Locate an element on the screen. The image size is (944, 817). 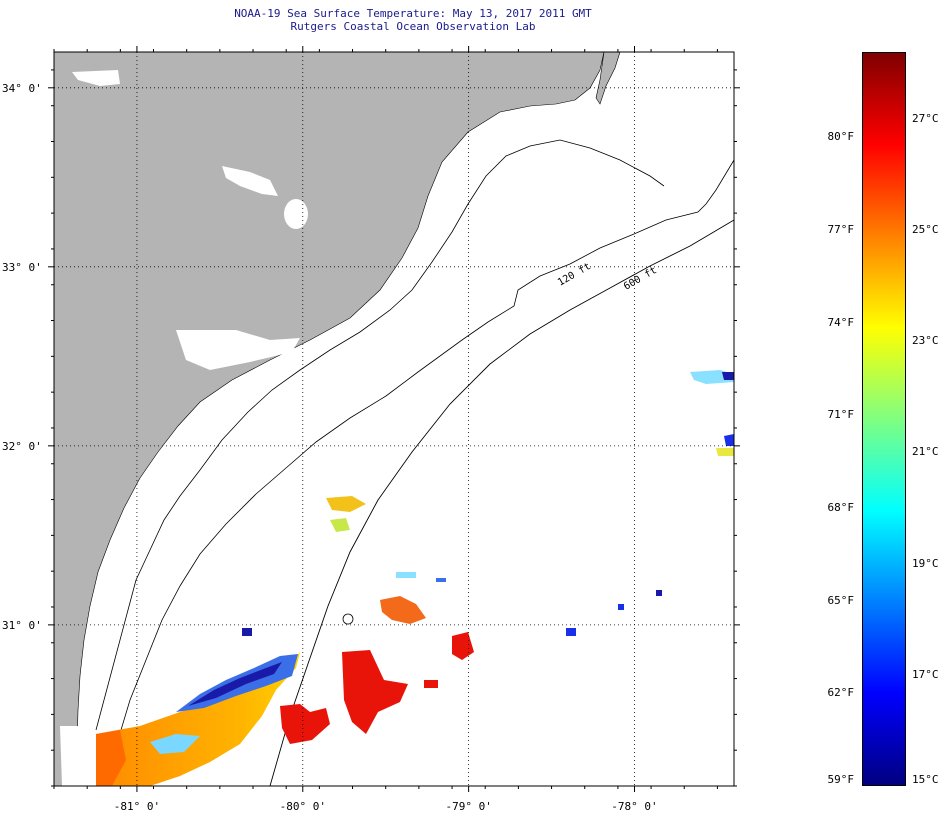
land-area-nc is located at coordinates (608, 78).